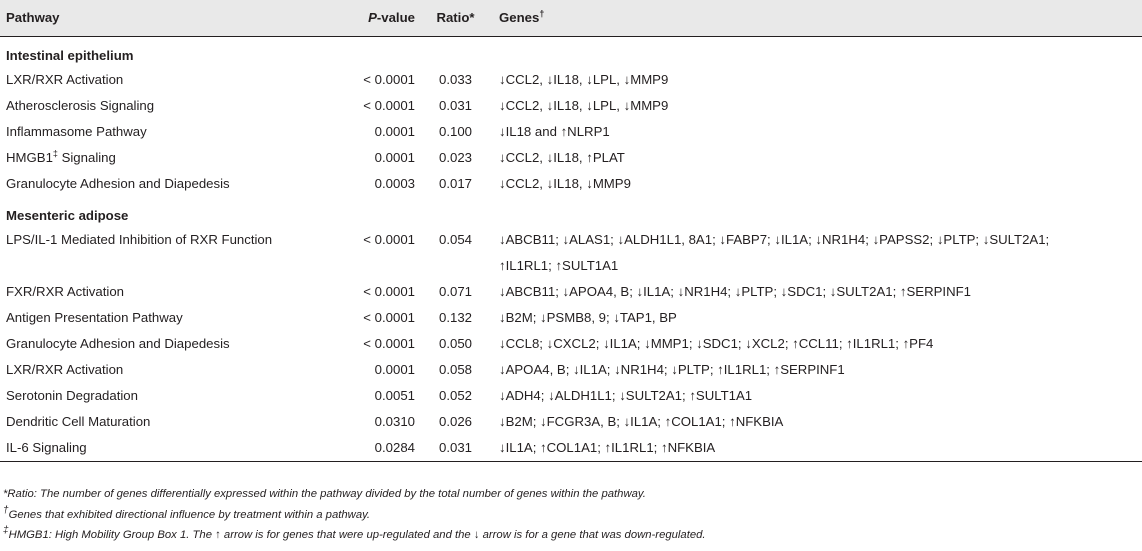 This screenshot has width=1142, height=551. Describe the element at coordinates (372, 18) in the screenshot. I see `header-pvalue-p: P` at that location.